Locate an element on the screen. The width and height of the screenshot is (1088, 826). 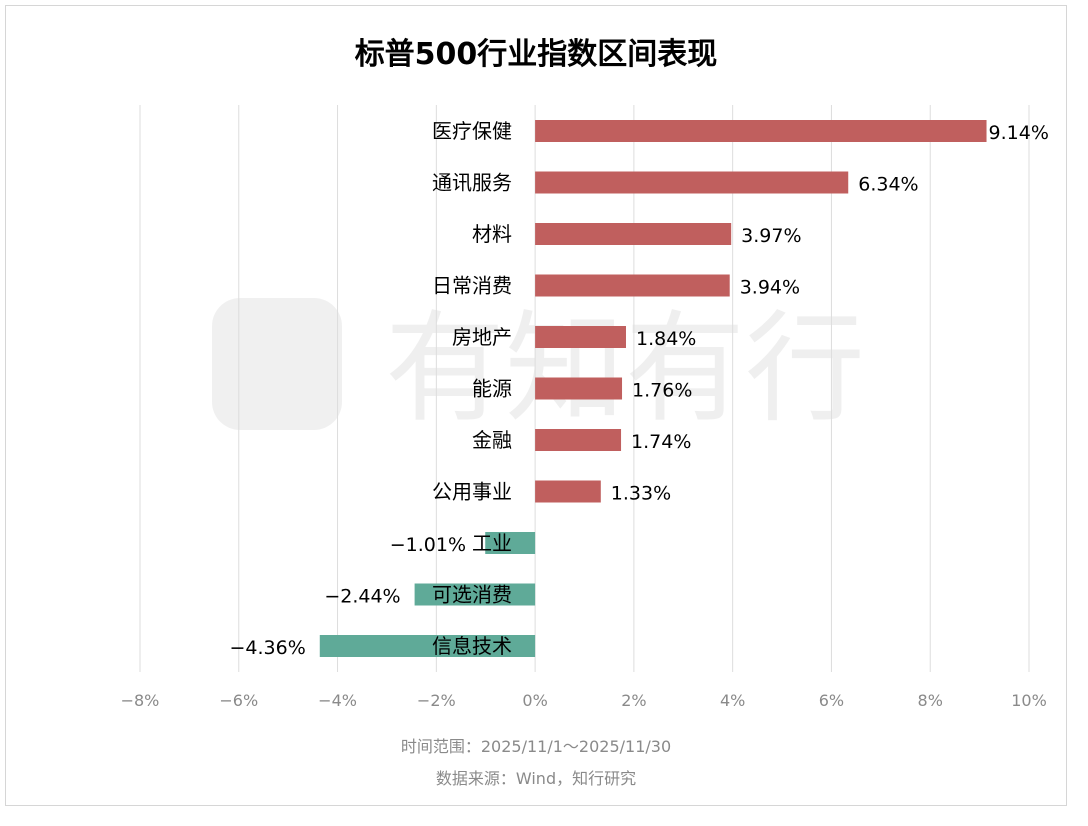
x-tick-label: 8% is located at coordinates (930, 700).